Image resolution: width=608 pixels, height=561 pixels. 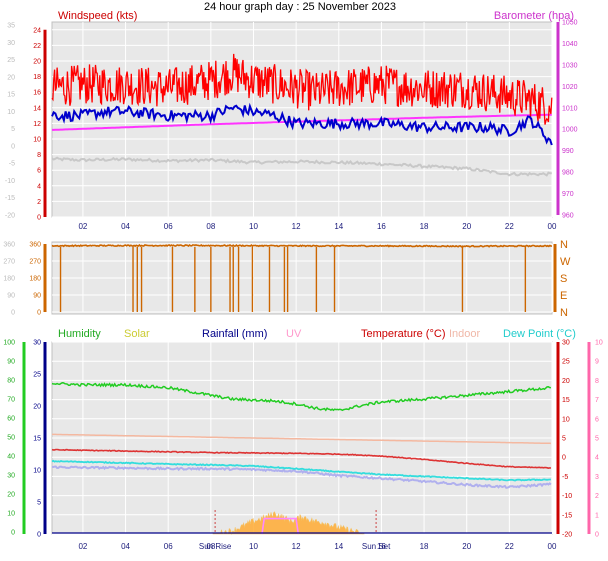 I want to click on temperature-trace, so click(x=301, y=459).